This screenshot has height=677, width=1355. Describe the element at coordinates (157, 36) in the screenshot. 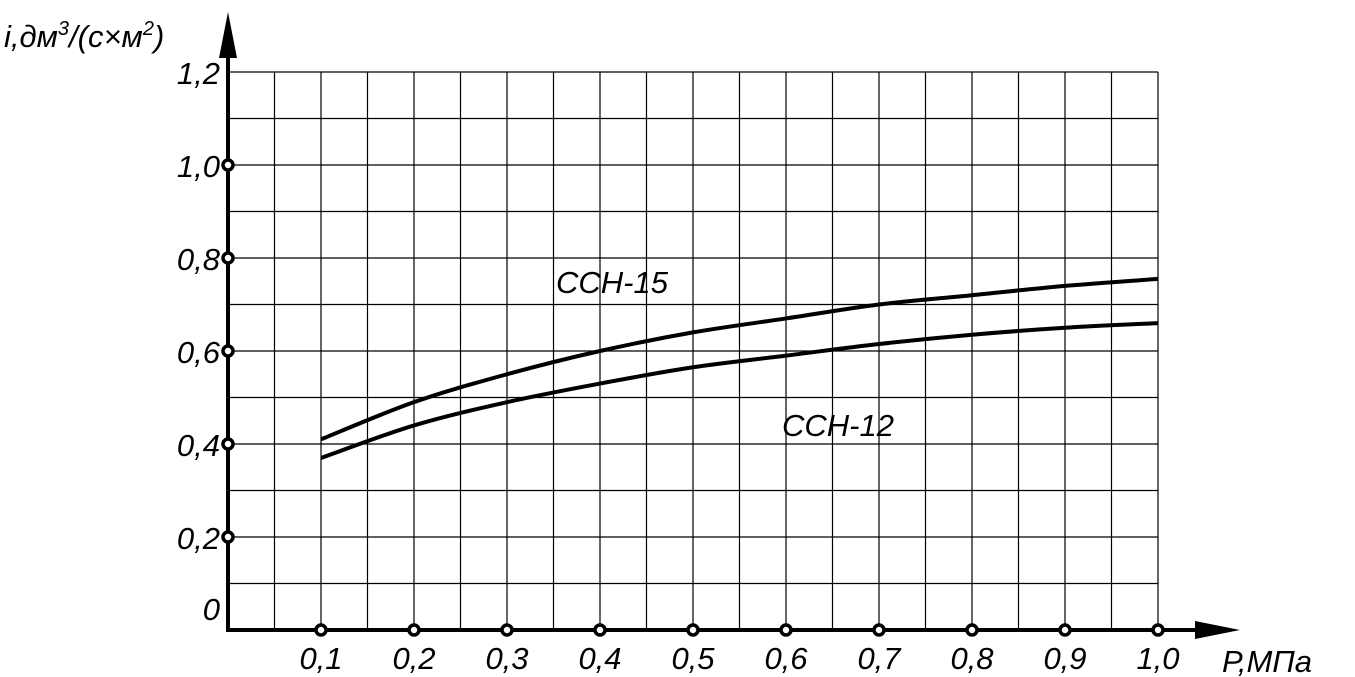

I see `y-axis-title-end: )` at that location.